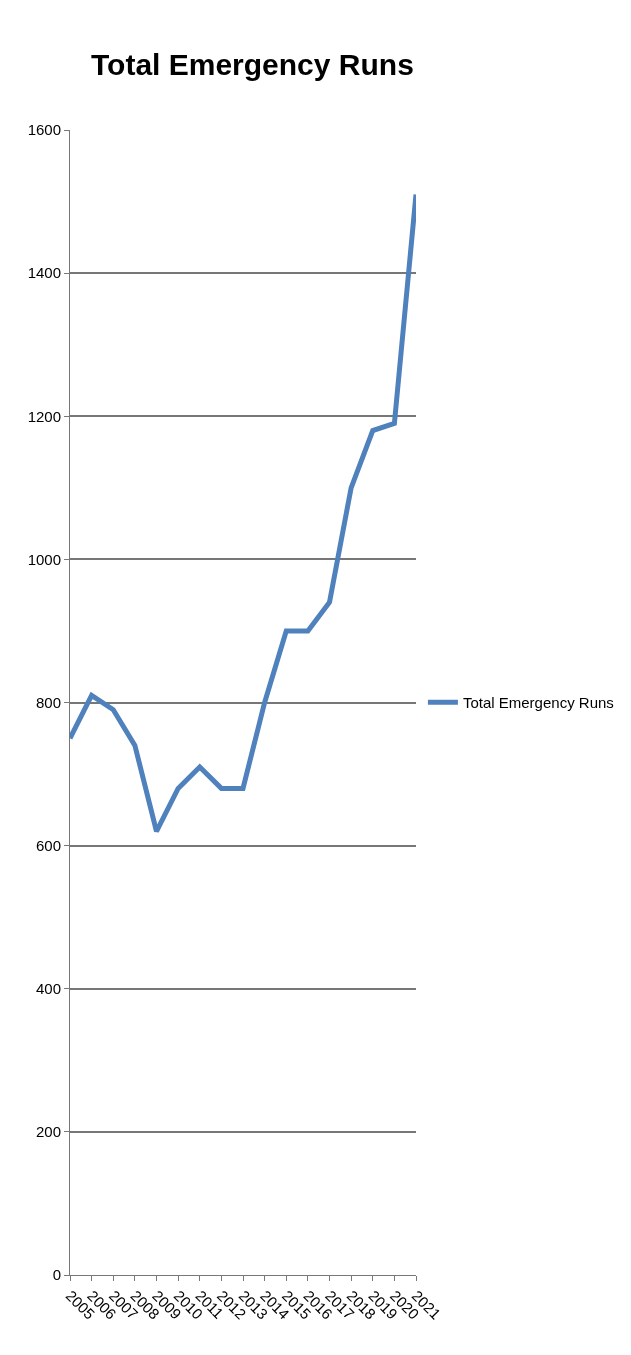  I want to click on y-tick-label: 0, so click(56, 1275).